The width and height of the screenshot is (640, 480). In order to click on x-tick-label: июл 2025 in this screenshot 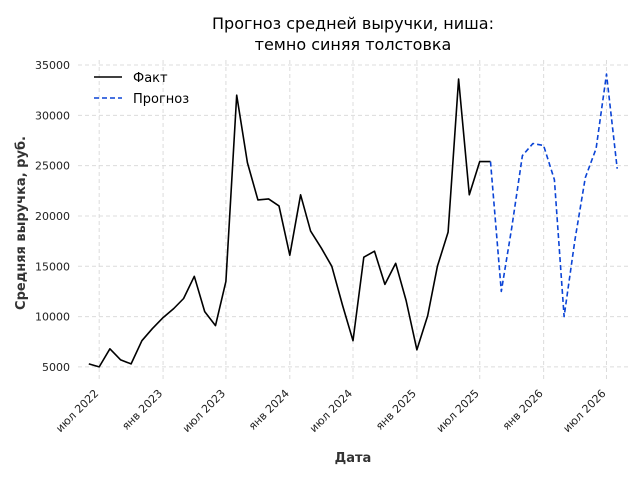, I will do `click(458, 411)`.